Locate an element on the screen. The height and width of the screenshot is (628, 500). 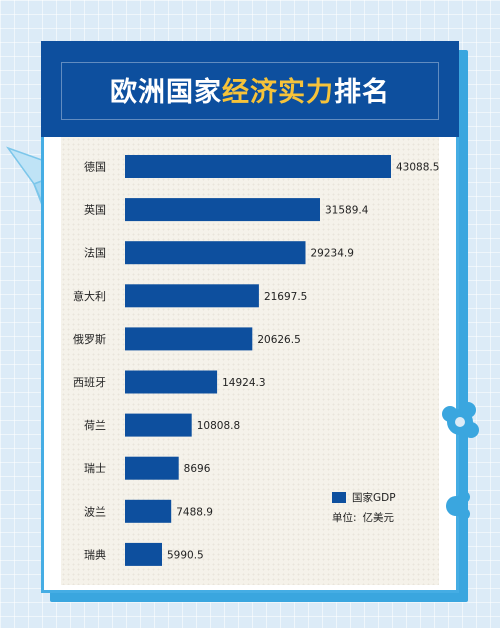
unit-label: 单位: is located at coordinates (344, 518).